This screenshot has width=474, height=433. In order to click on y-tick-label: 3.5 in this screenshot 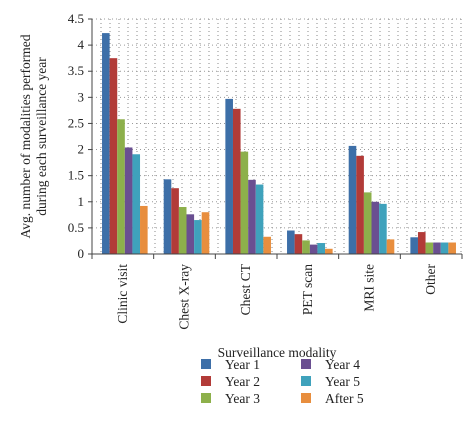, I will do `click(76, 70)`.